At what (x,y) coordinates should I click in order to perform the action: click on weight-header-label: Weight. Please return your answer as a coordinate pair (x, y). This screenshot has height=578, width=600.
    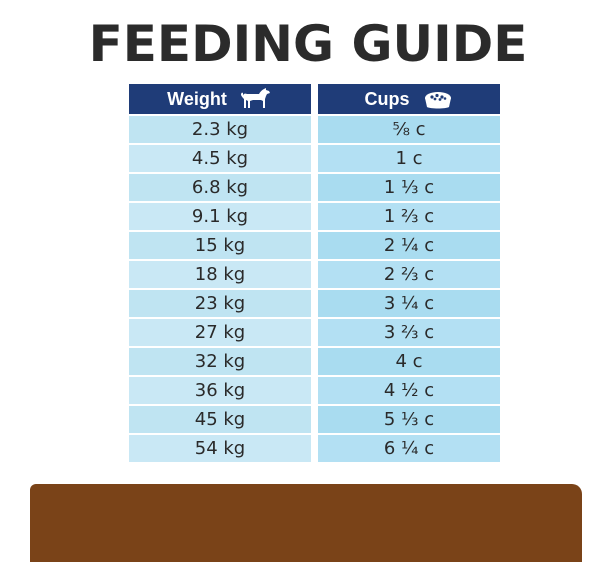
    Looking at the image, I should click on (197, 98).